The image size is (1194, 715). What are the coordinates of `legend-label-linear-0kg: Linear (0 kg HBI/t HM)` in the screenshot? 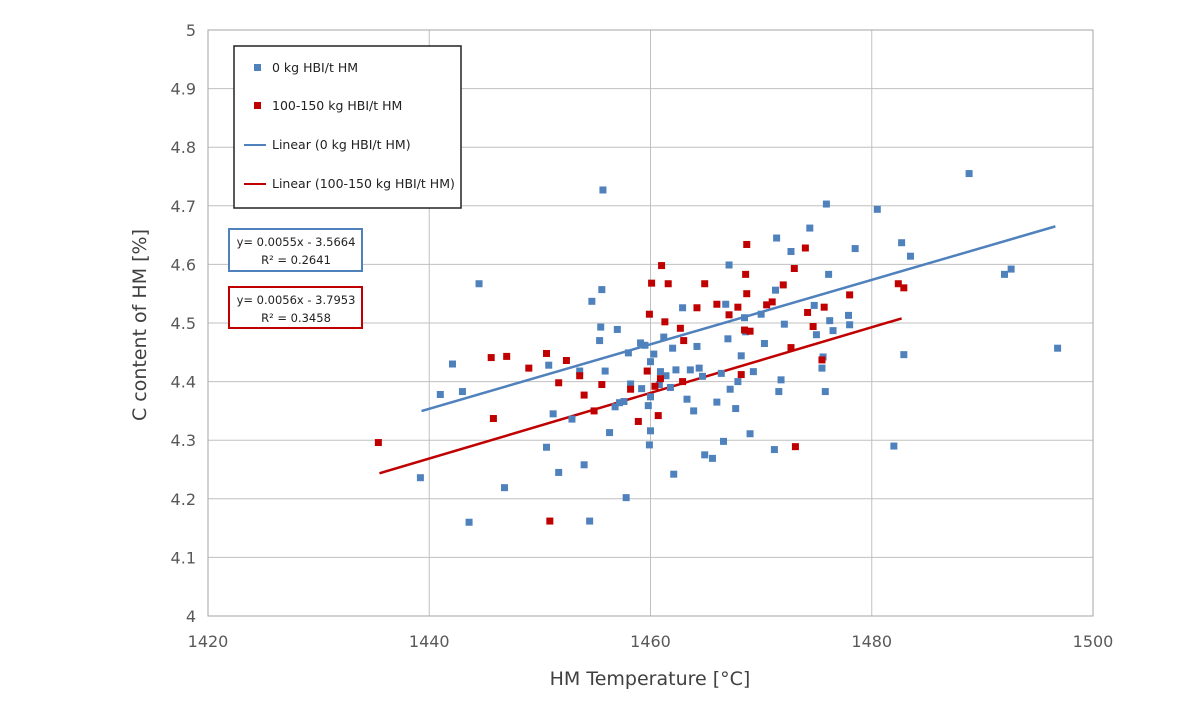 It's located at (341, 144).